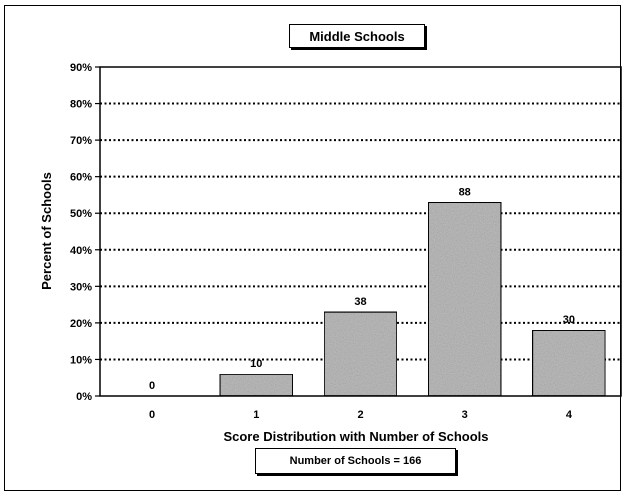 This screenshot has width=628, height=497. I want to click on chart-title: Middle Schools, so click(357, 36).